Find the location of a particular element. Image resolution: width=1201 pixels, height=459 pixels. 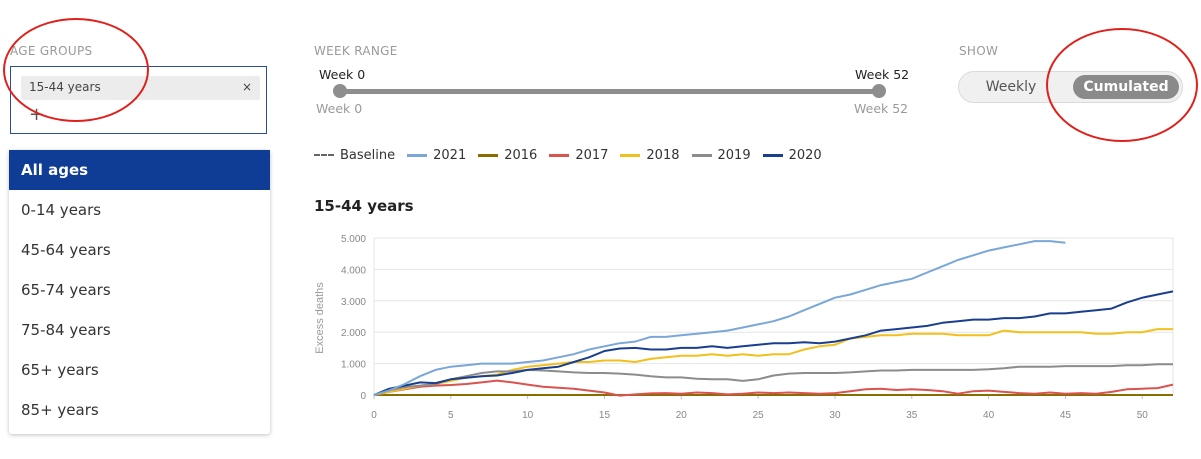

week-min-label: Week 0 is located at coordinates (339, 108).